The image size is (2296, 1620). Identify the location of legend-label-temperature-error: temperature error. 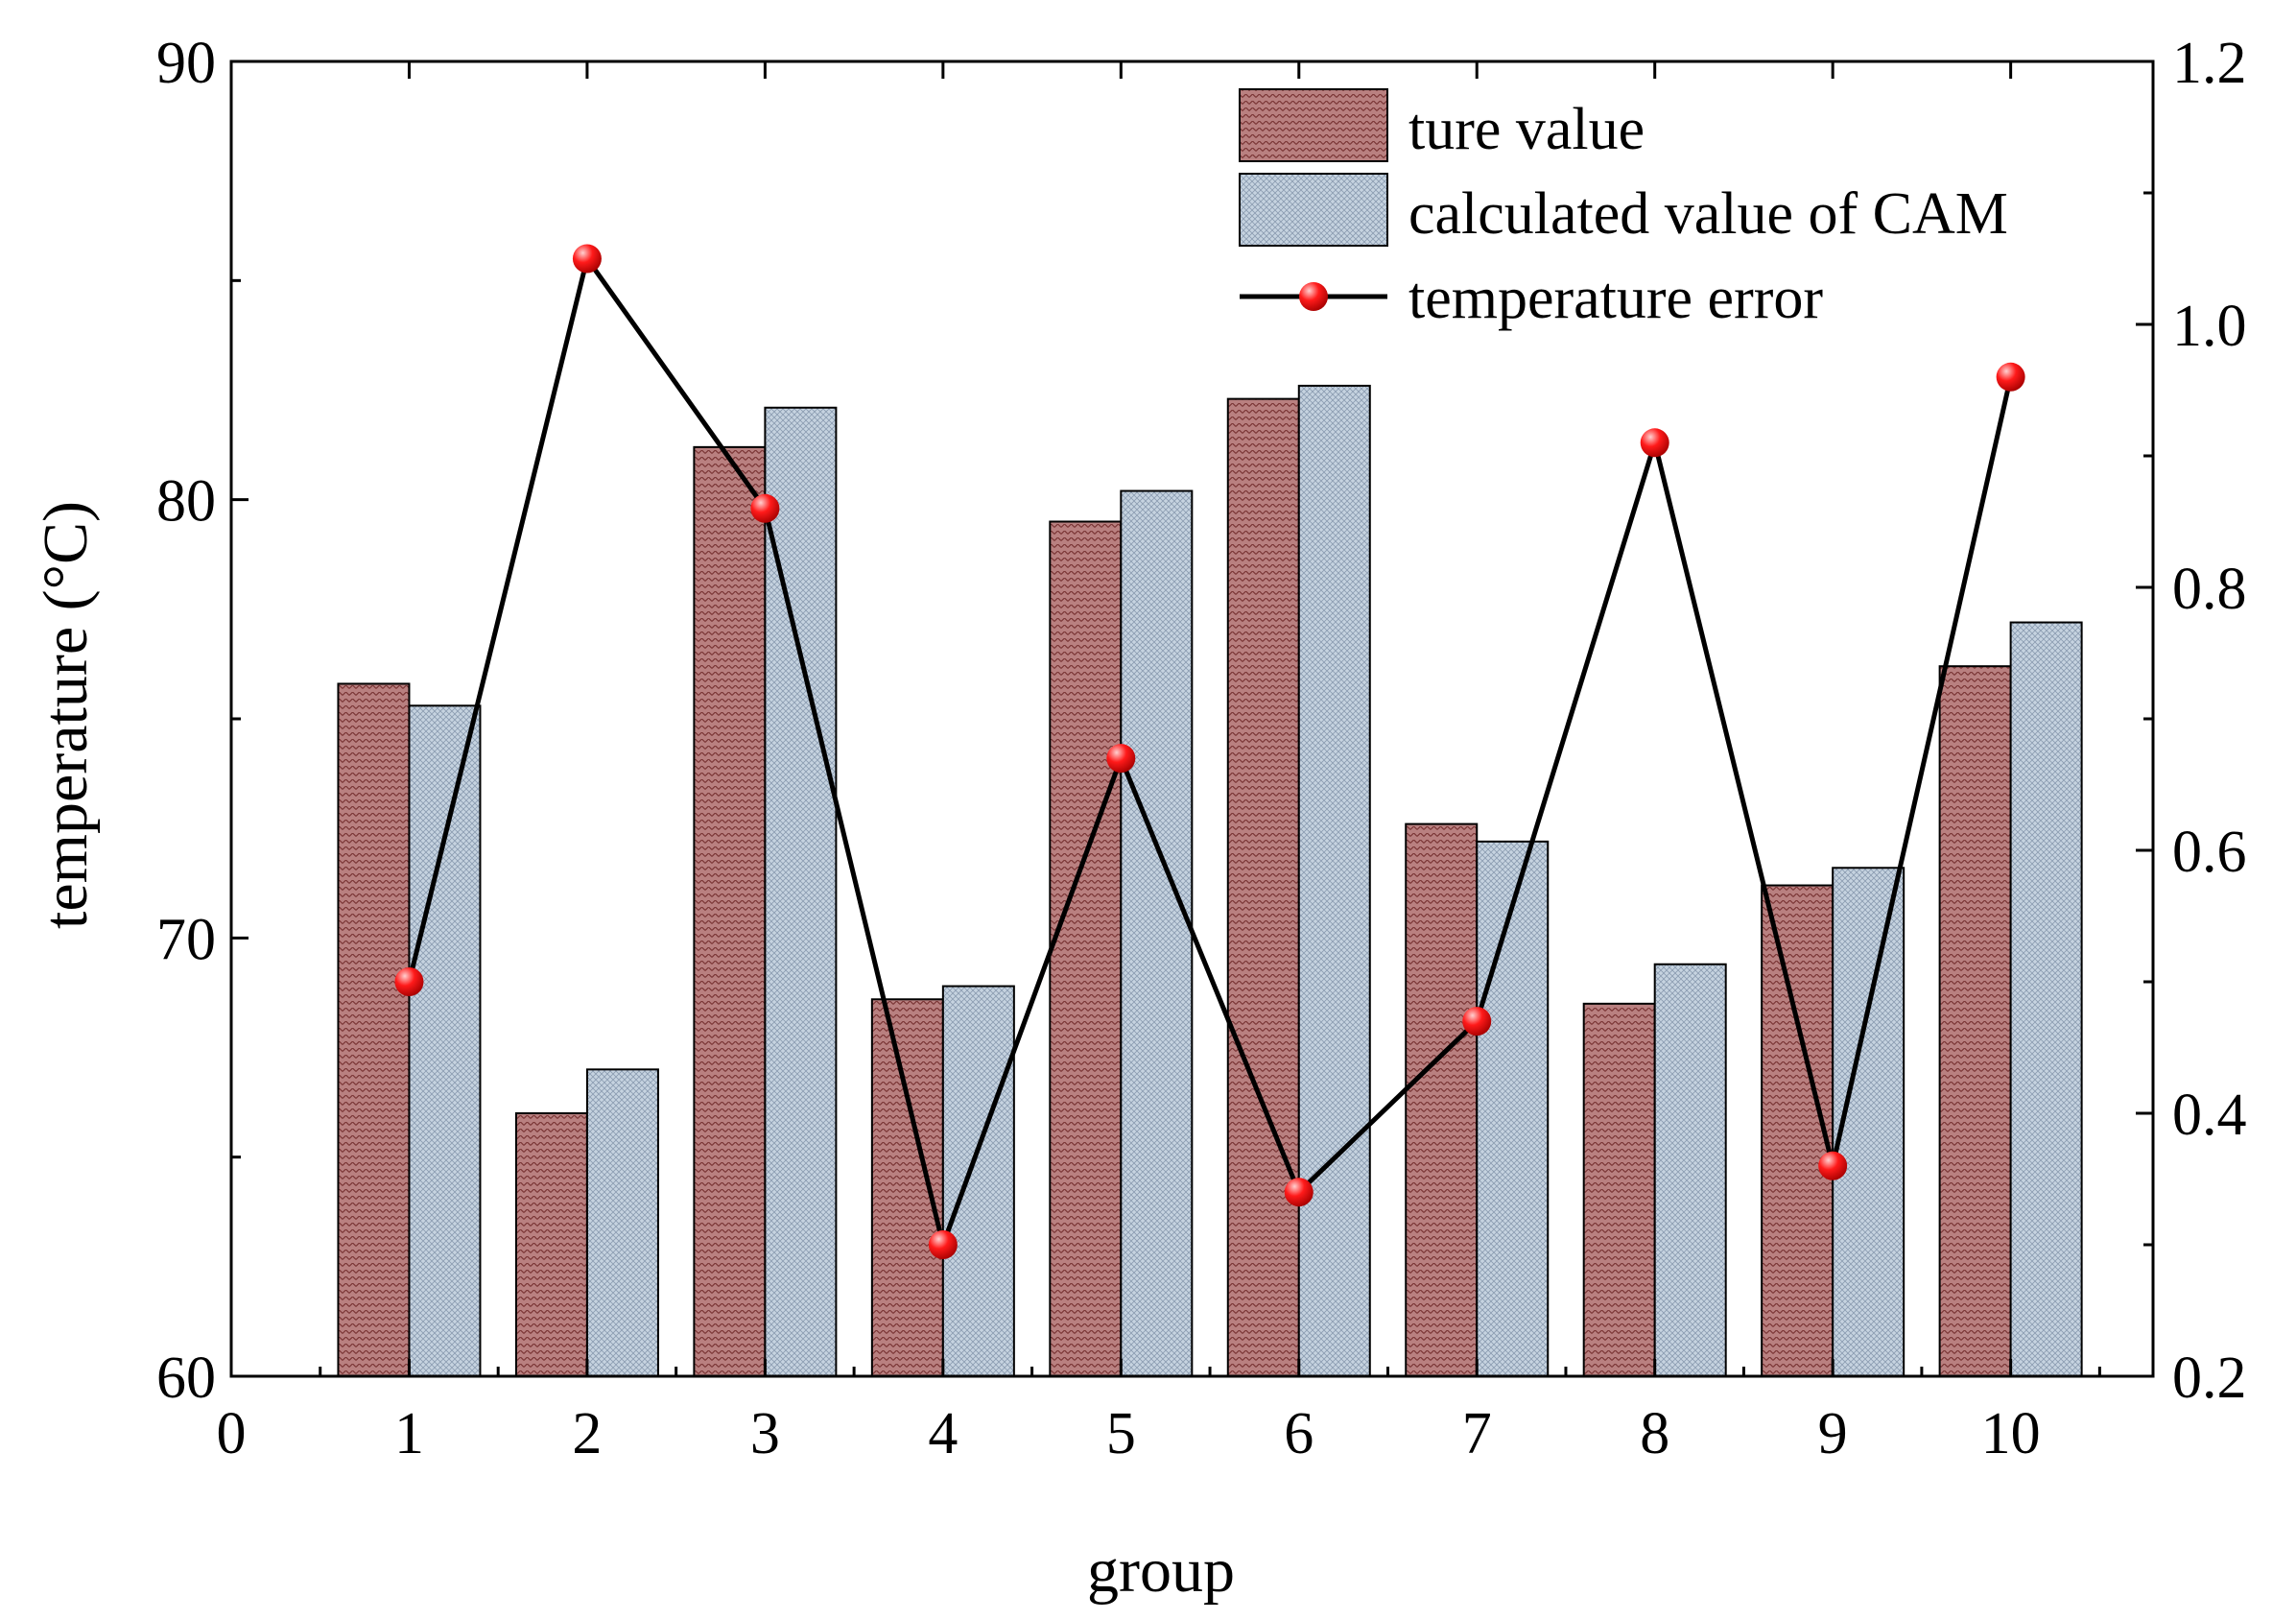
(1615, 298).